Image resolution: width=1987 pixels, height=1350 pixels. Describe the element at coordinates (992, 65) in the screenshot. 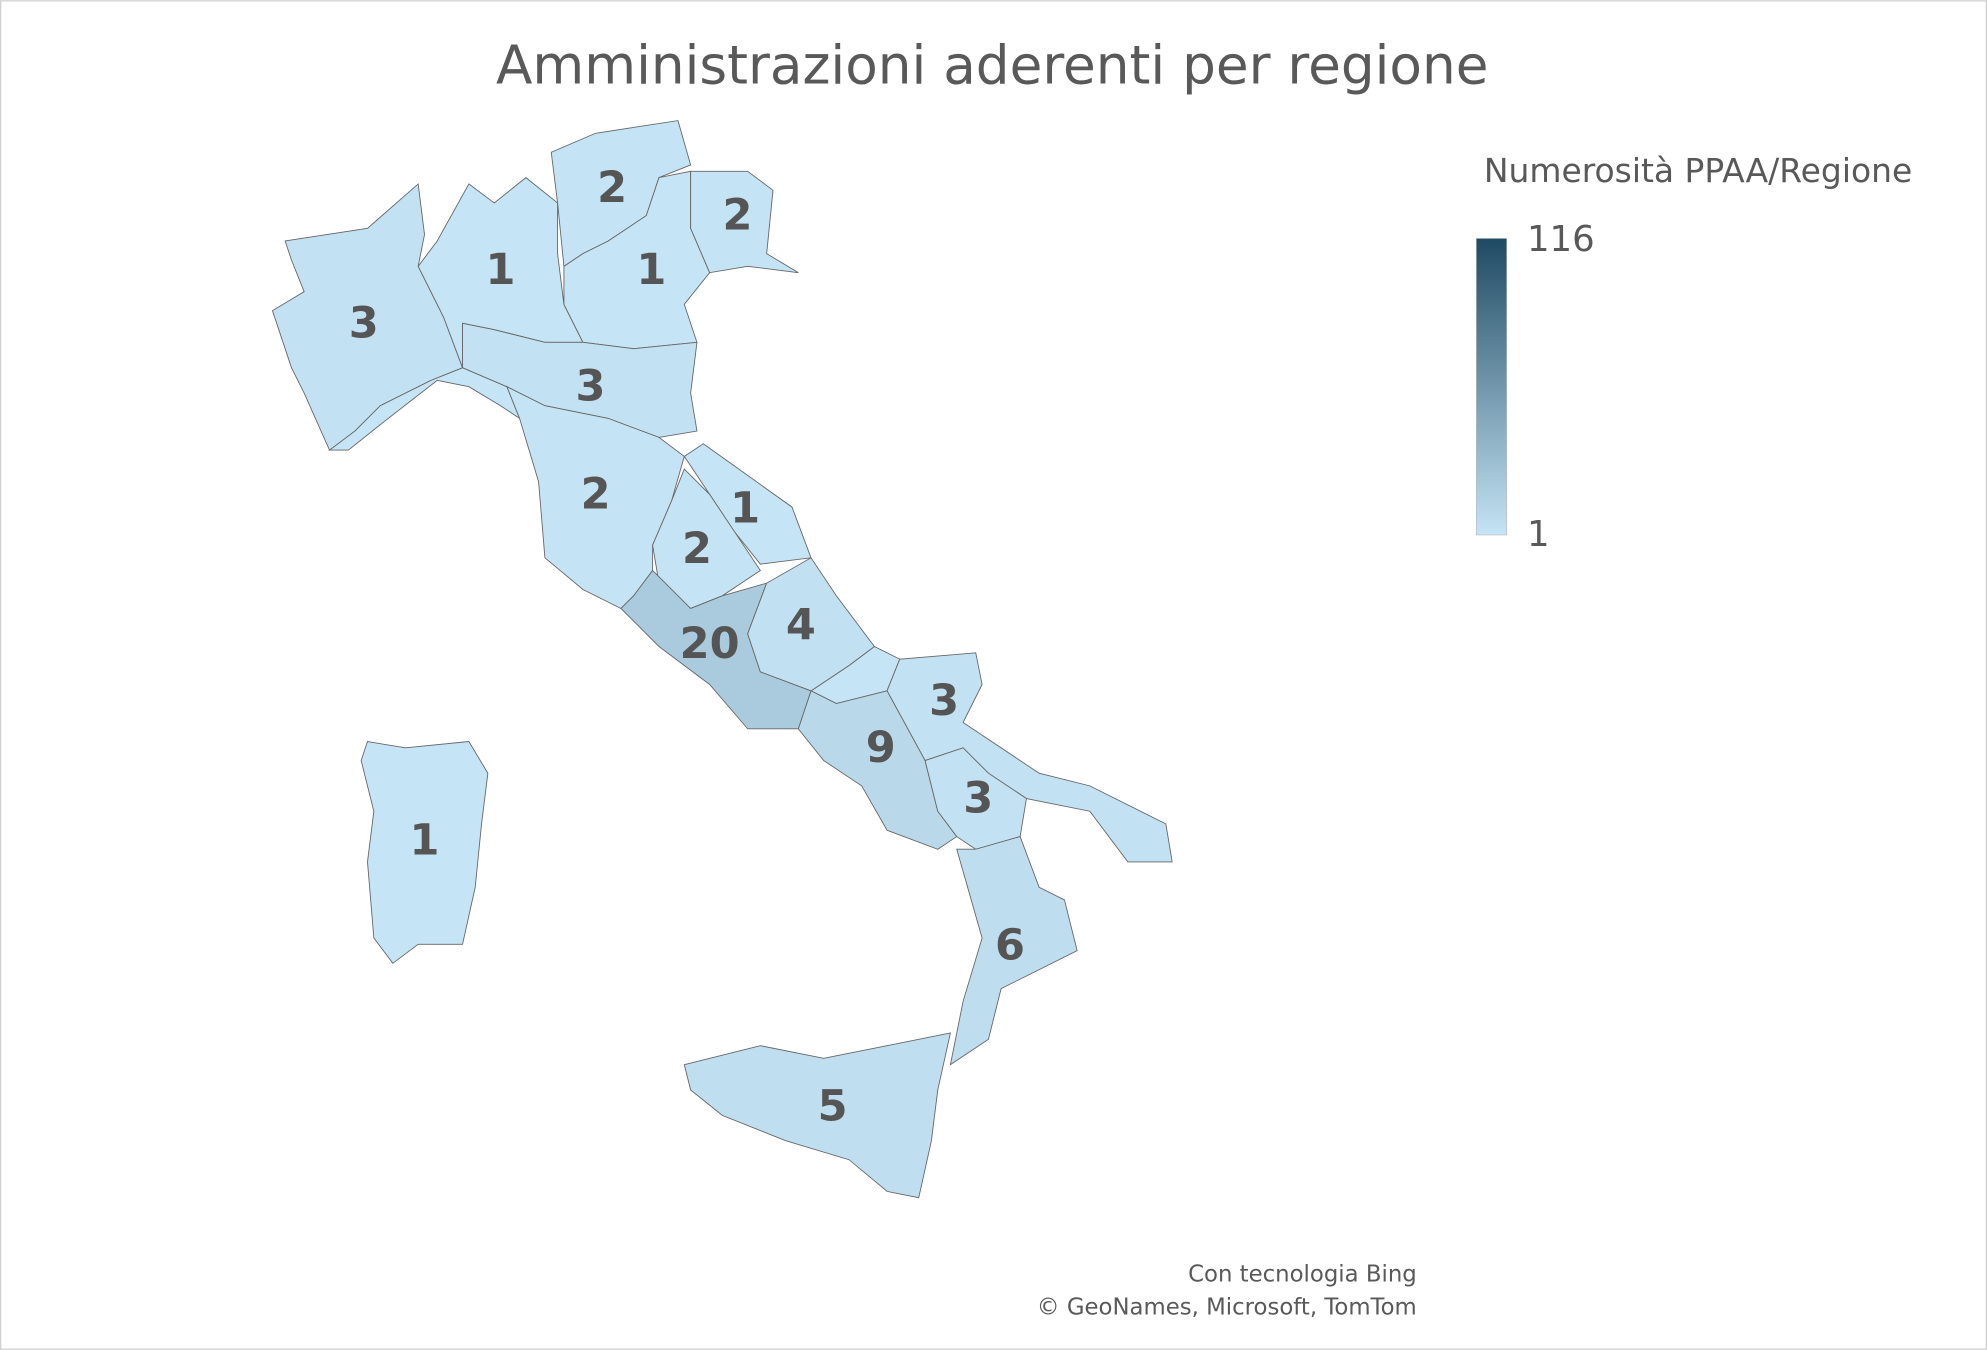

I see `chart-title: Amministrazioni aderenti per regione` at that location.